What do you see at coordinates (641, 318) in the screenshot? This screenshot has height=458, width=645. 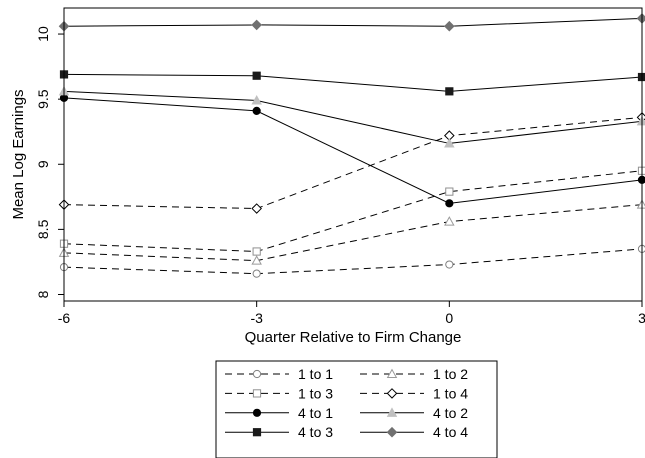 I see `x-tick-label: 3` at bounding box center [641, 318].